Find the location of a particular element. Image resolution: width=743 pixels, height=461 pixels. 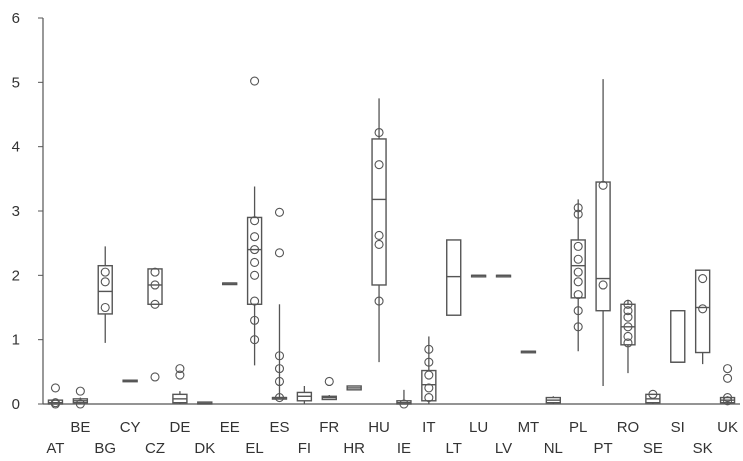

box-mt is located at coordinates (528, 352).